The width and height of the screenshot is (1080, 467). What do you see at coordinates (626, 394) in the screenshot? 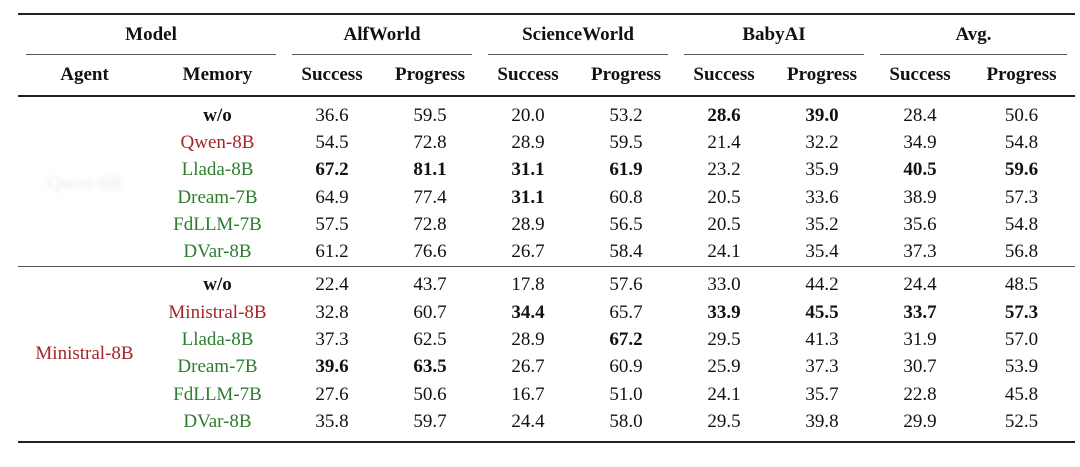
I see `value-cell: 51.0` at bounding box center [626, 394].